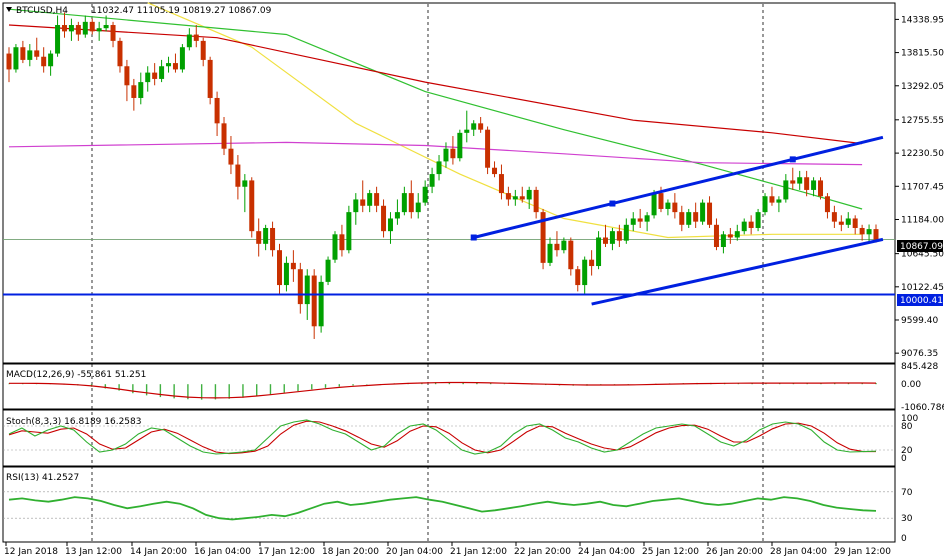 This screenshot has height=559, width=944. Describe the element at coordinates (449, 504) in the screenshot. I see `rsi-pane` at that location.